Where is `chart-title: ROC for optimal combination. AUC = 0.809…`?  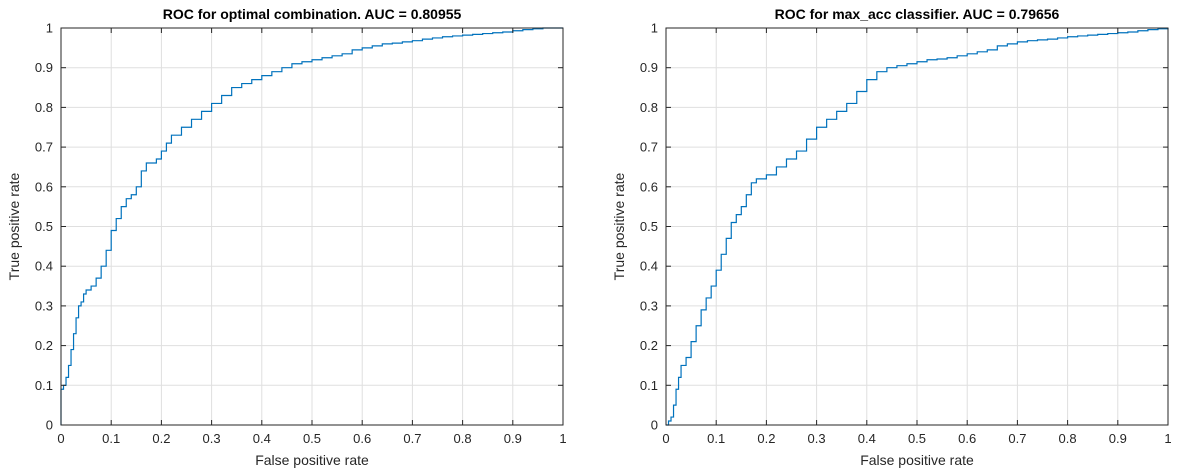
chart-title: ROC for optimal combination. AUC = 0.809… is located at coordinates (312, 14).